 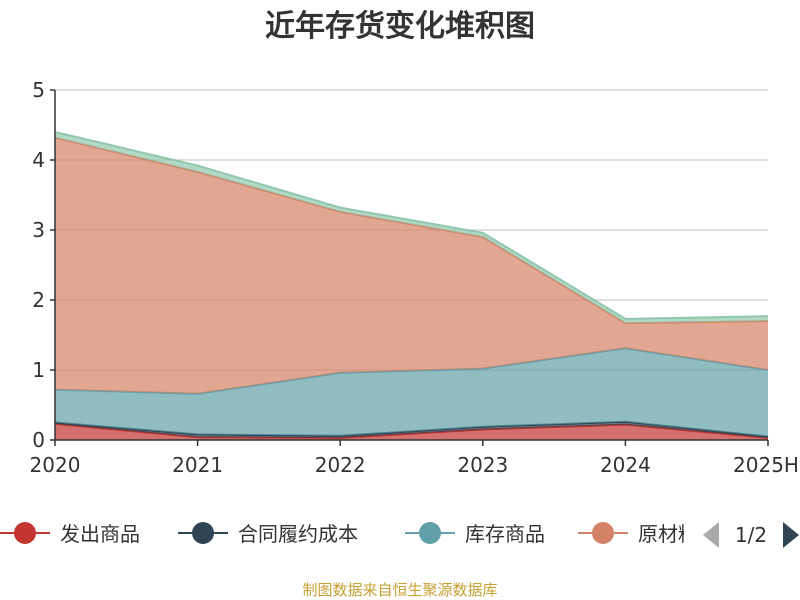 What do you see at coordinates (55, 465) in the screenshot?
I see `x-tick-label: 2020` at bounding box center [55, 465].